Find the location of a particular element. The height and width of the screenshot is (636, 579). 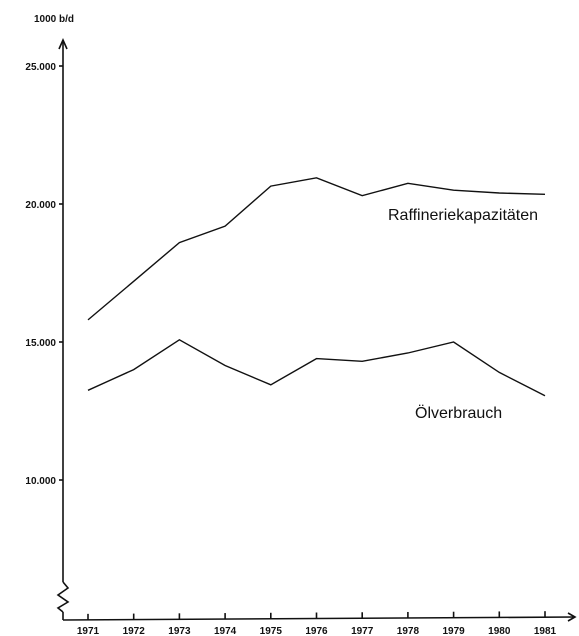

x-axis-arrow is located at coordinates (572, 617).